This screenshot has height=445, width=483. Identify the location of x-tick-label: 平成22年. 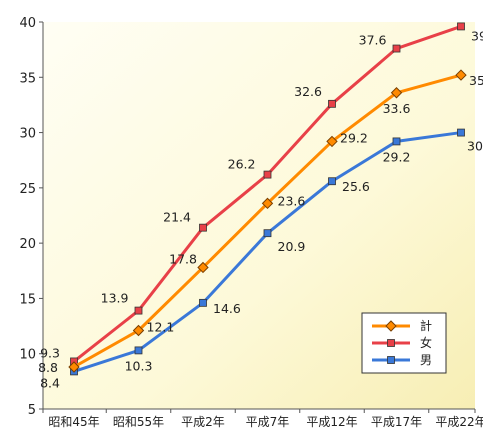
(459, 422).